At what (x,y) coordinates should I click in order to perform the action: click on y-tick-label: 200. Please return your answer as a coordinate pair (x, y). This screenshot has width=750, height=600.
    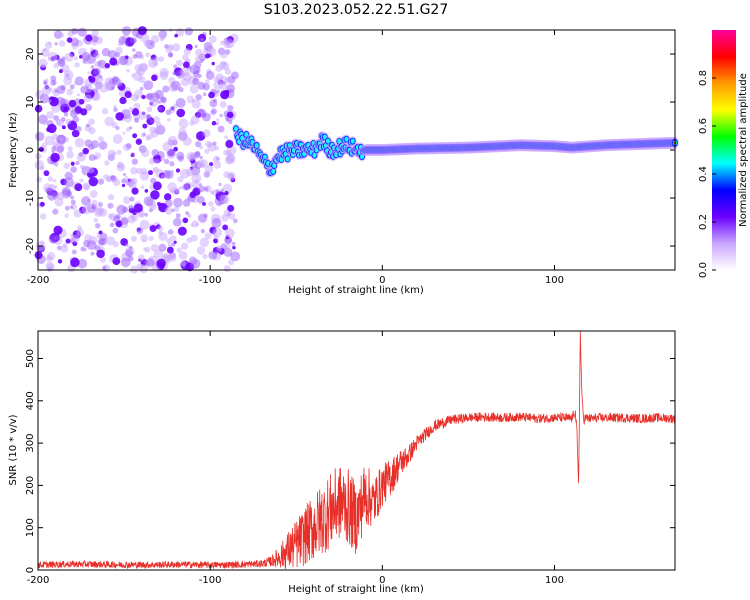
    Looking at the image, I should click on (30, 485).